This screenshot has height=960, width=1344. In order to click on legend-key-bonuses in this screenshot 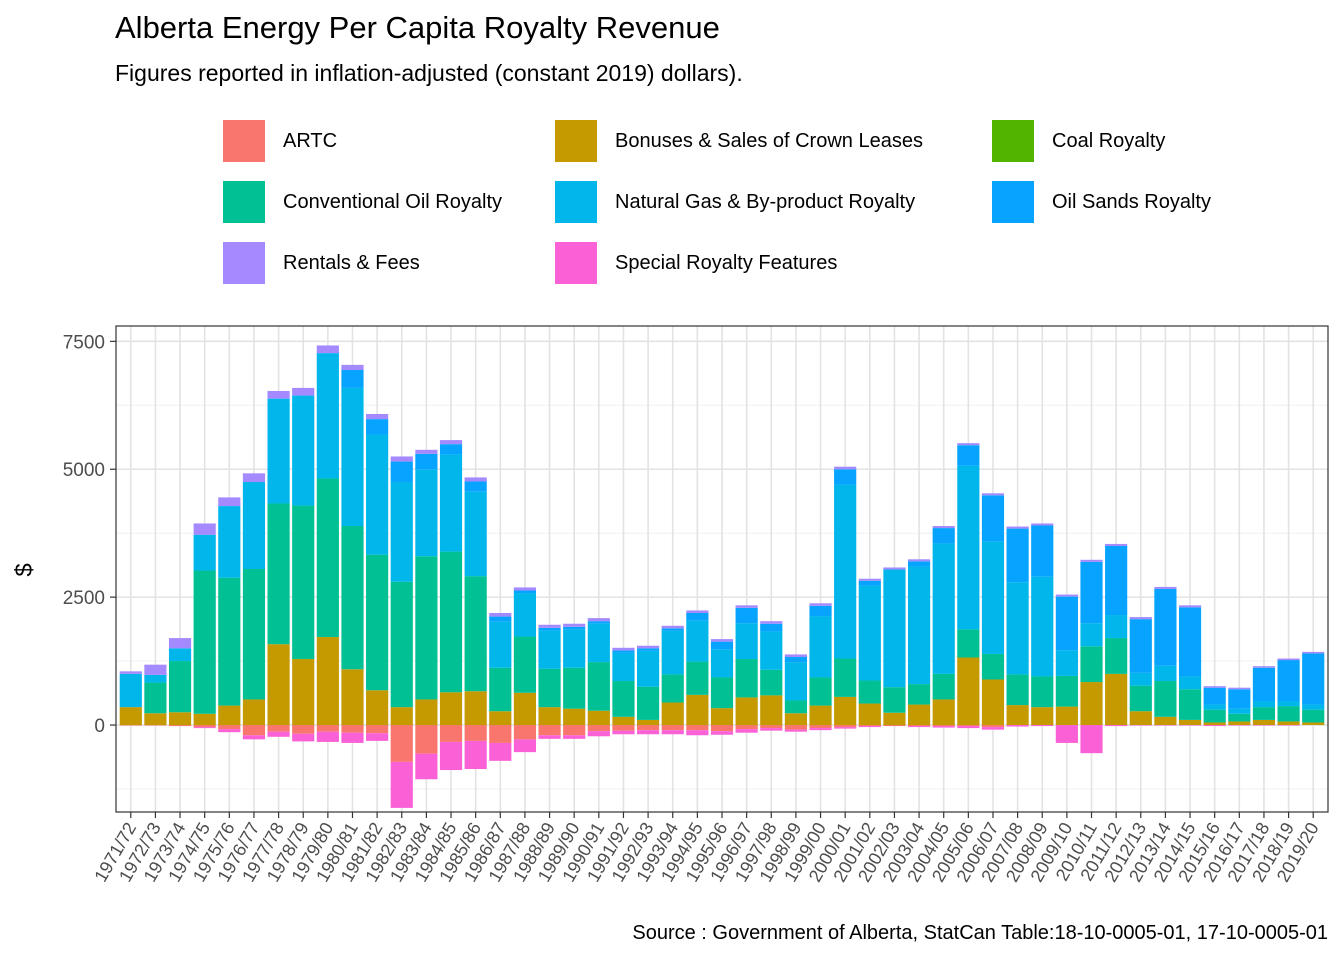, I will do `click(576, 141)`.